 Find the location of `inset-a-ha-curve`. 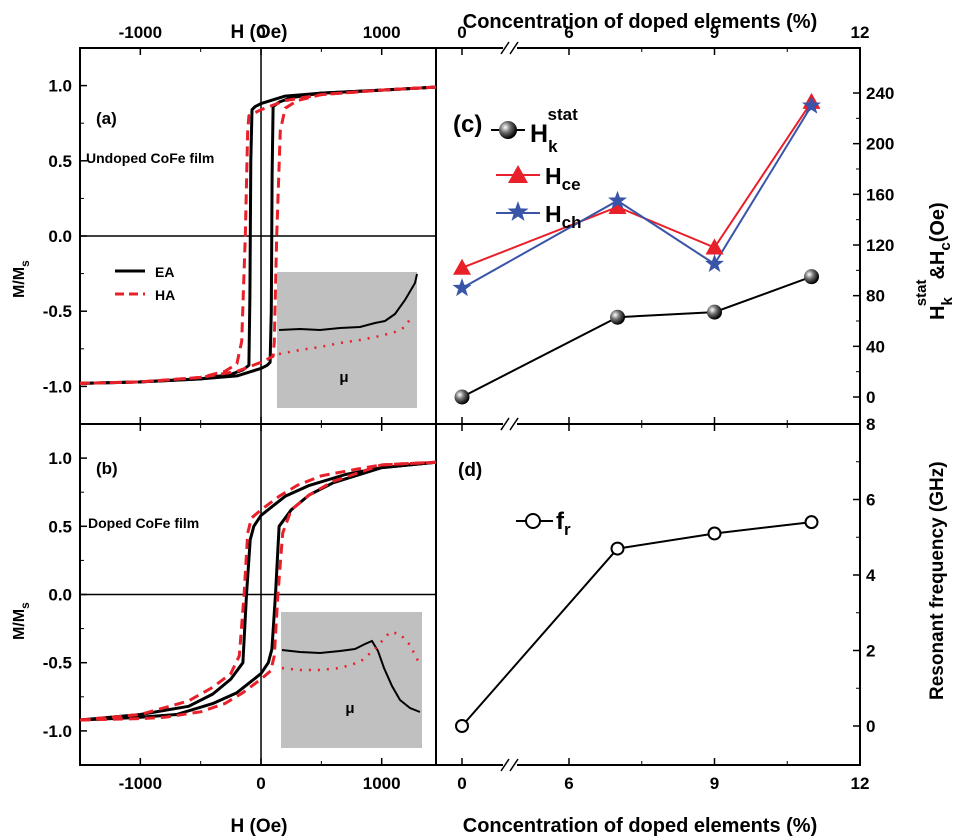

inset-a-ha-curve is located at coordinates (346, 335).